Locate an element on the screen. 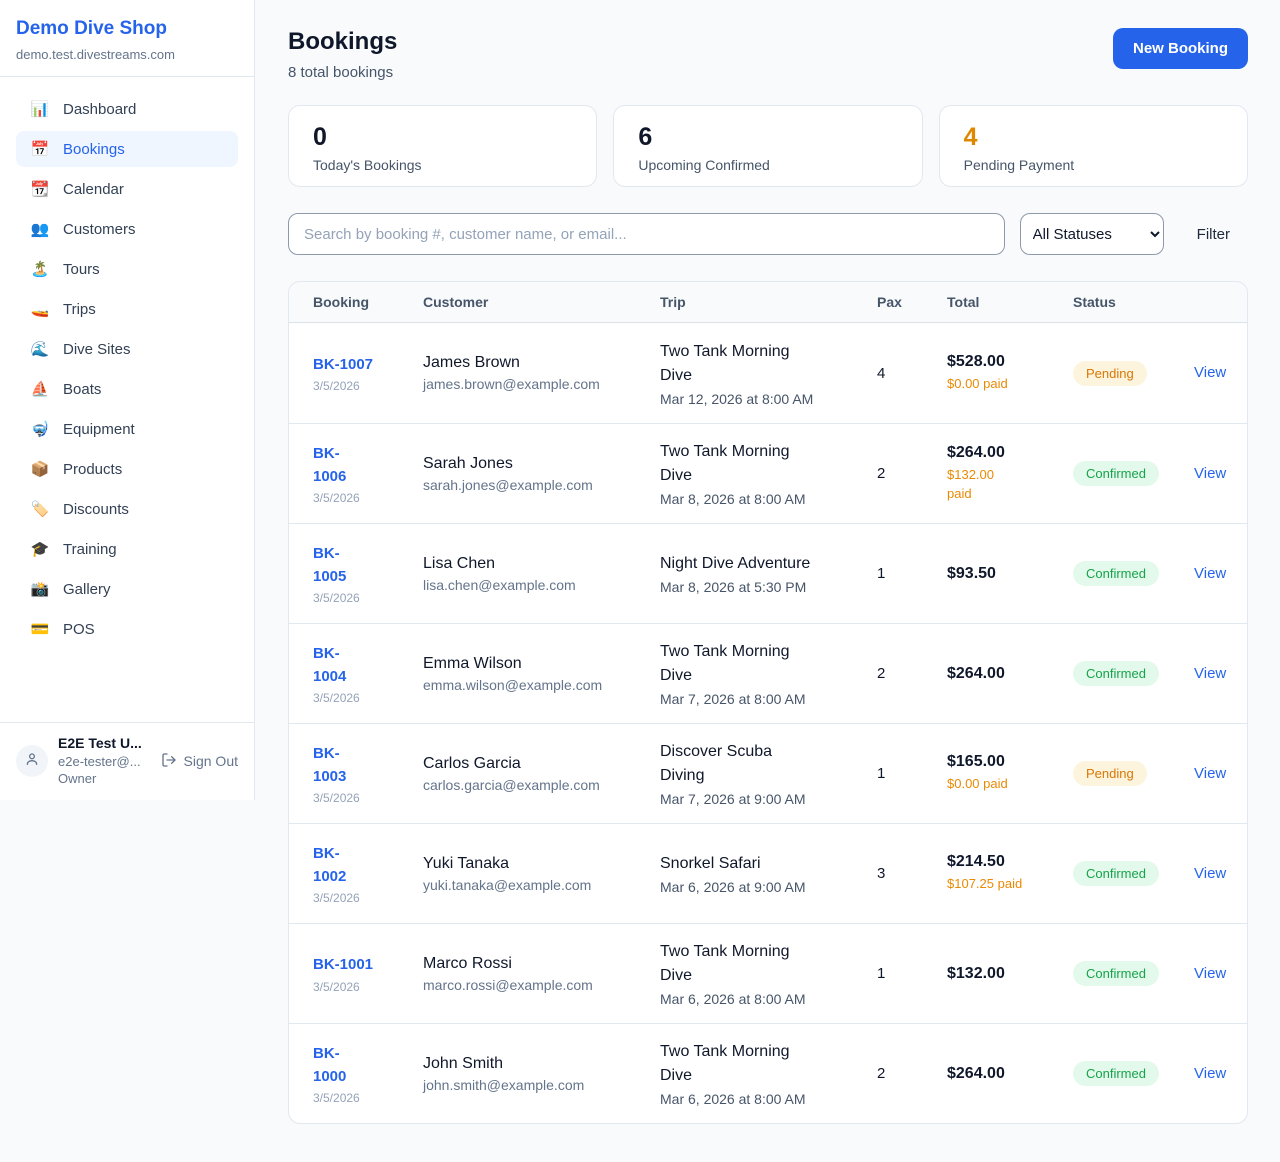  customer-name: Carlos Garcia is located at coordinates (472, 763).